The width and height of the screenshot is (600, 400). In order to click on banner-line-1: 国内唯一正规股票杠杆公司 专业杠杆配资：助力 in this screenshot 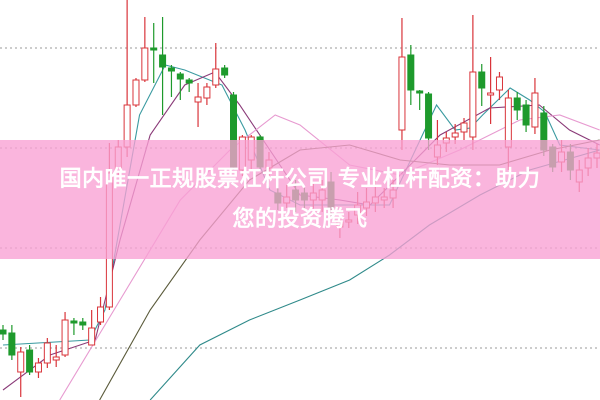, I will do `click(300, 179)`.